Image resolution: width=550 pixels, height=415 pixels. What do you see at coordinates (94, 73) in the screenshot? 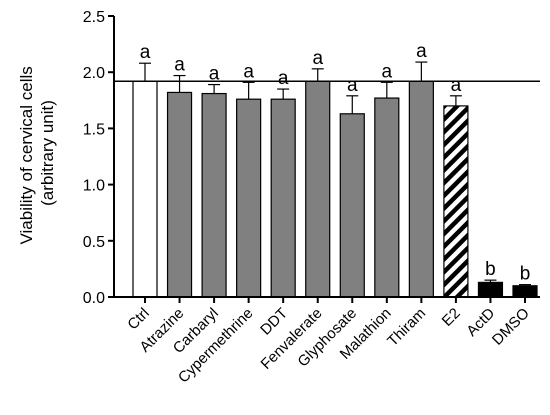
I see `y-tick-label: 2.0` at bounding box center [94, 73].